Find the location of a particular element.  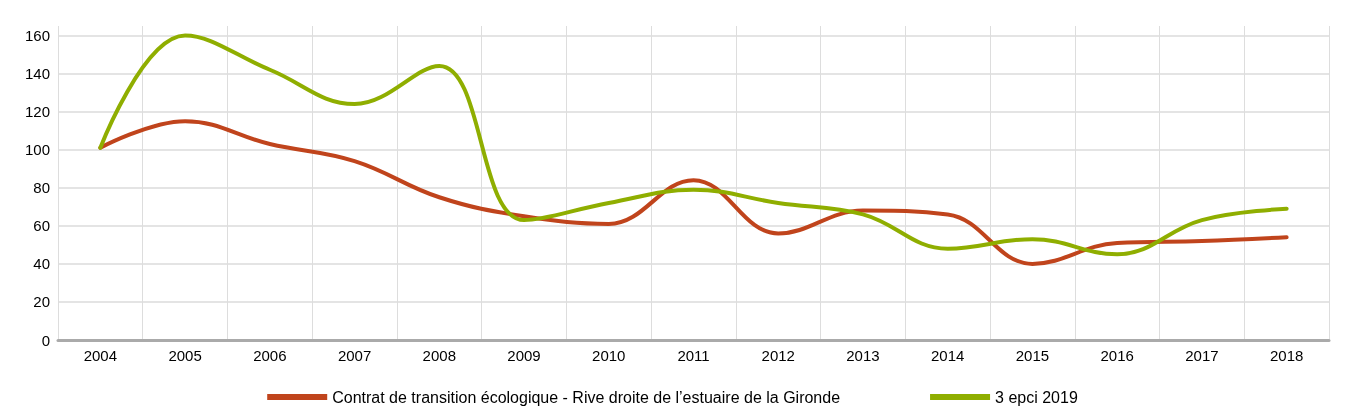

y-tick-label: 40 is located at coordinates (41, 264).